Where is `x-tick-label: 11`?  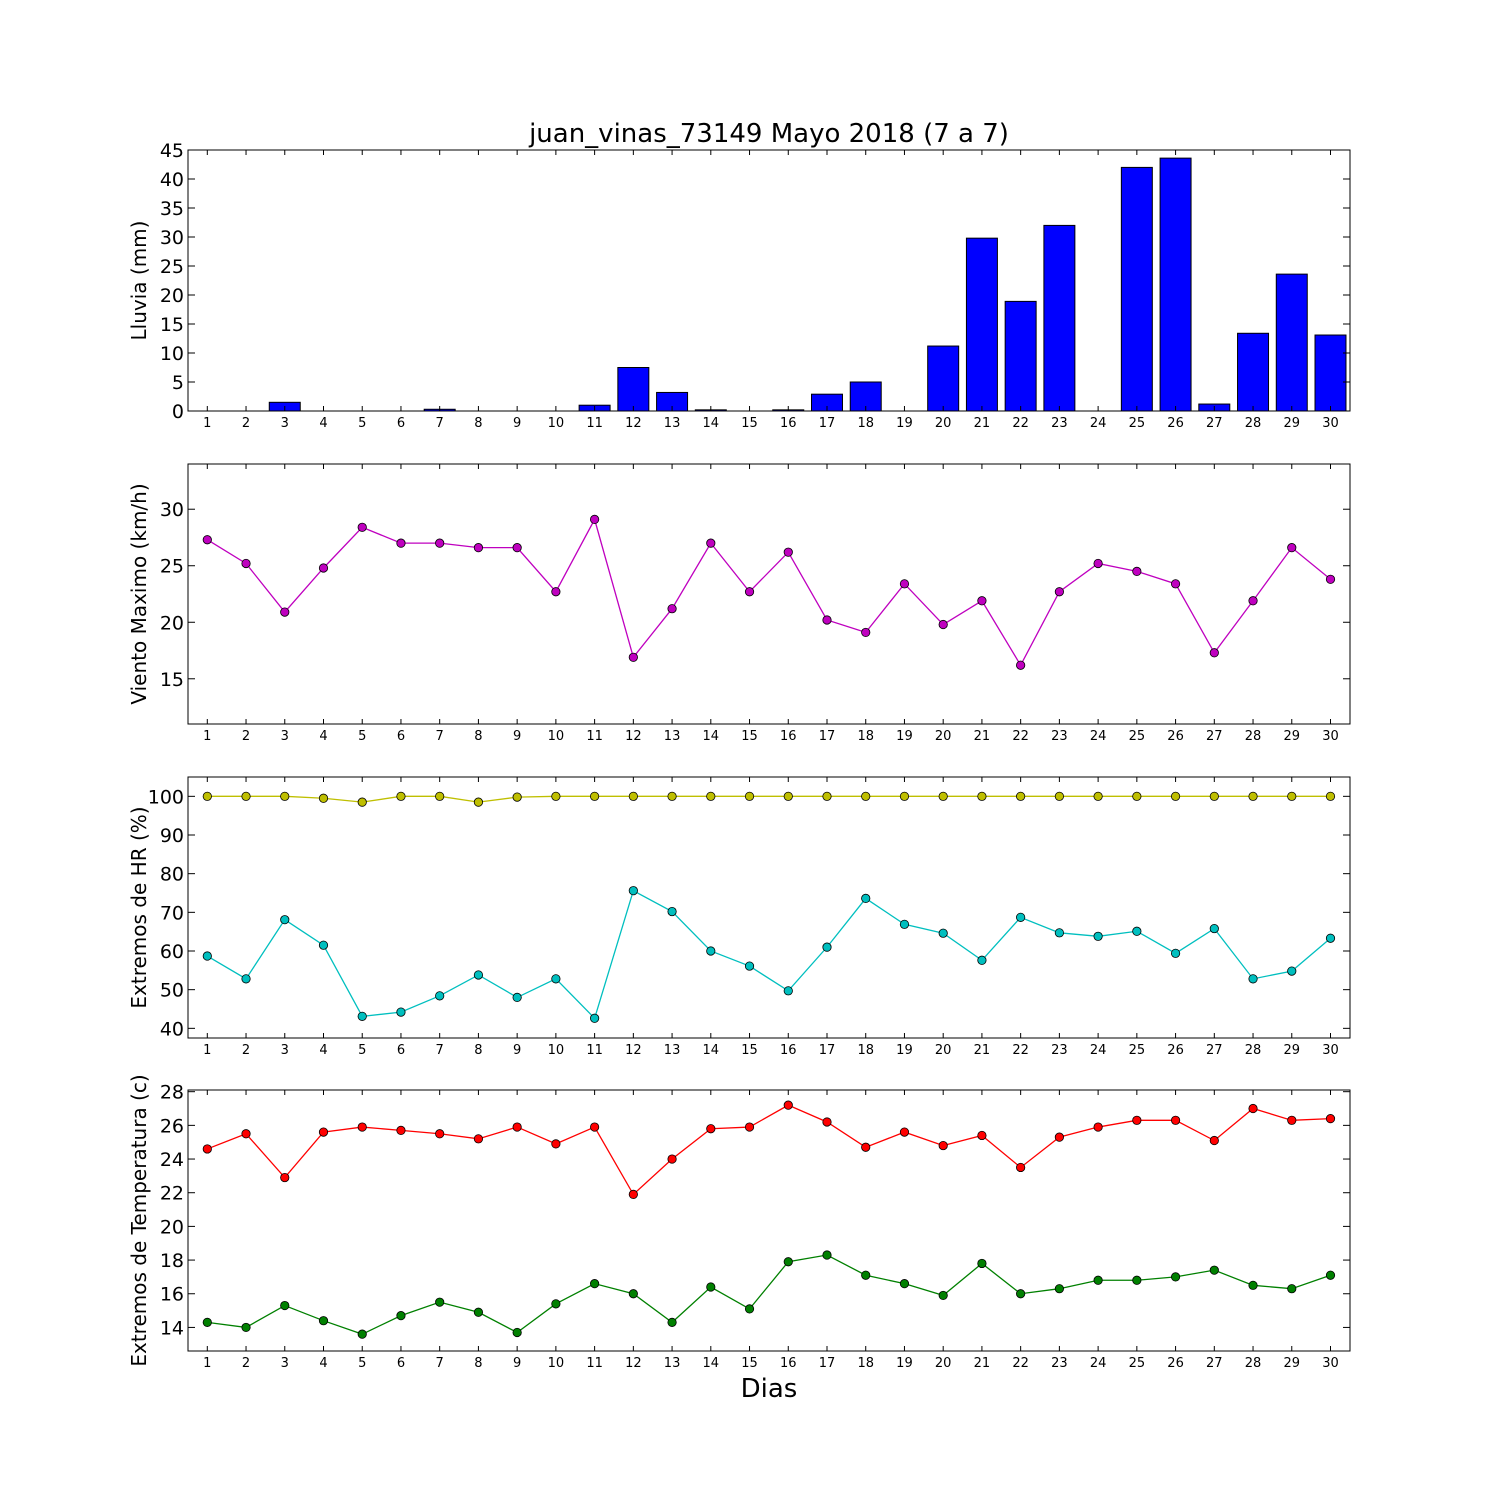
x-tick-label: 11 is located at coordinates (594, 1363).